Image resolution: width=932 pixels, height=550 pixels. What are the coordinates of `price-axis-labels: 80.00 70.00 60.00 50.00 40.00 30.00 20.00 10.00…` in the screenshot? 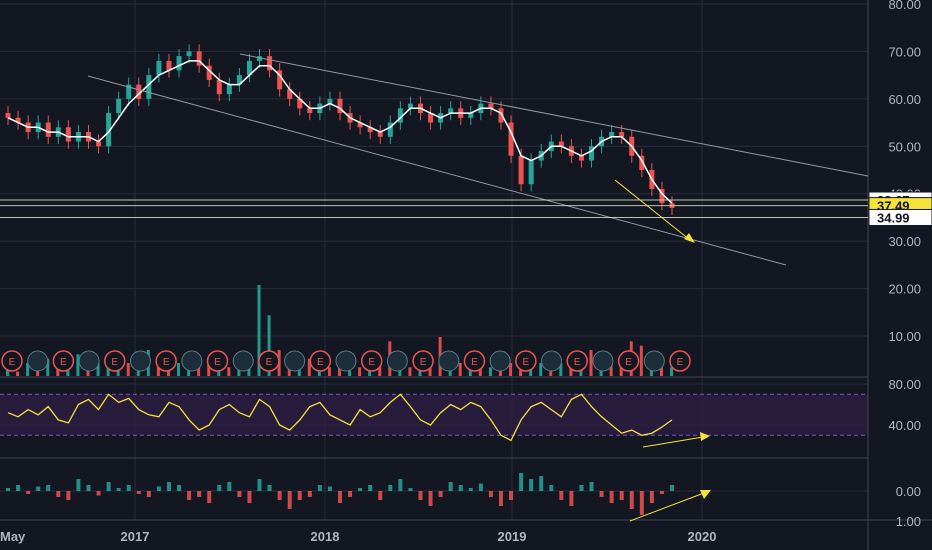 It's located at (904, 264).